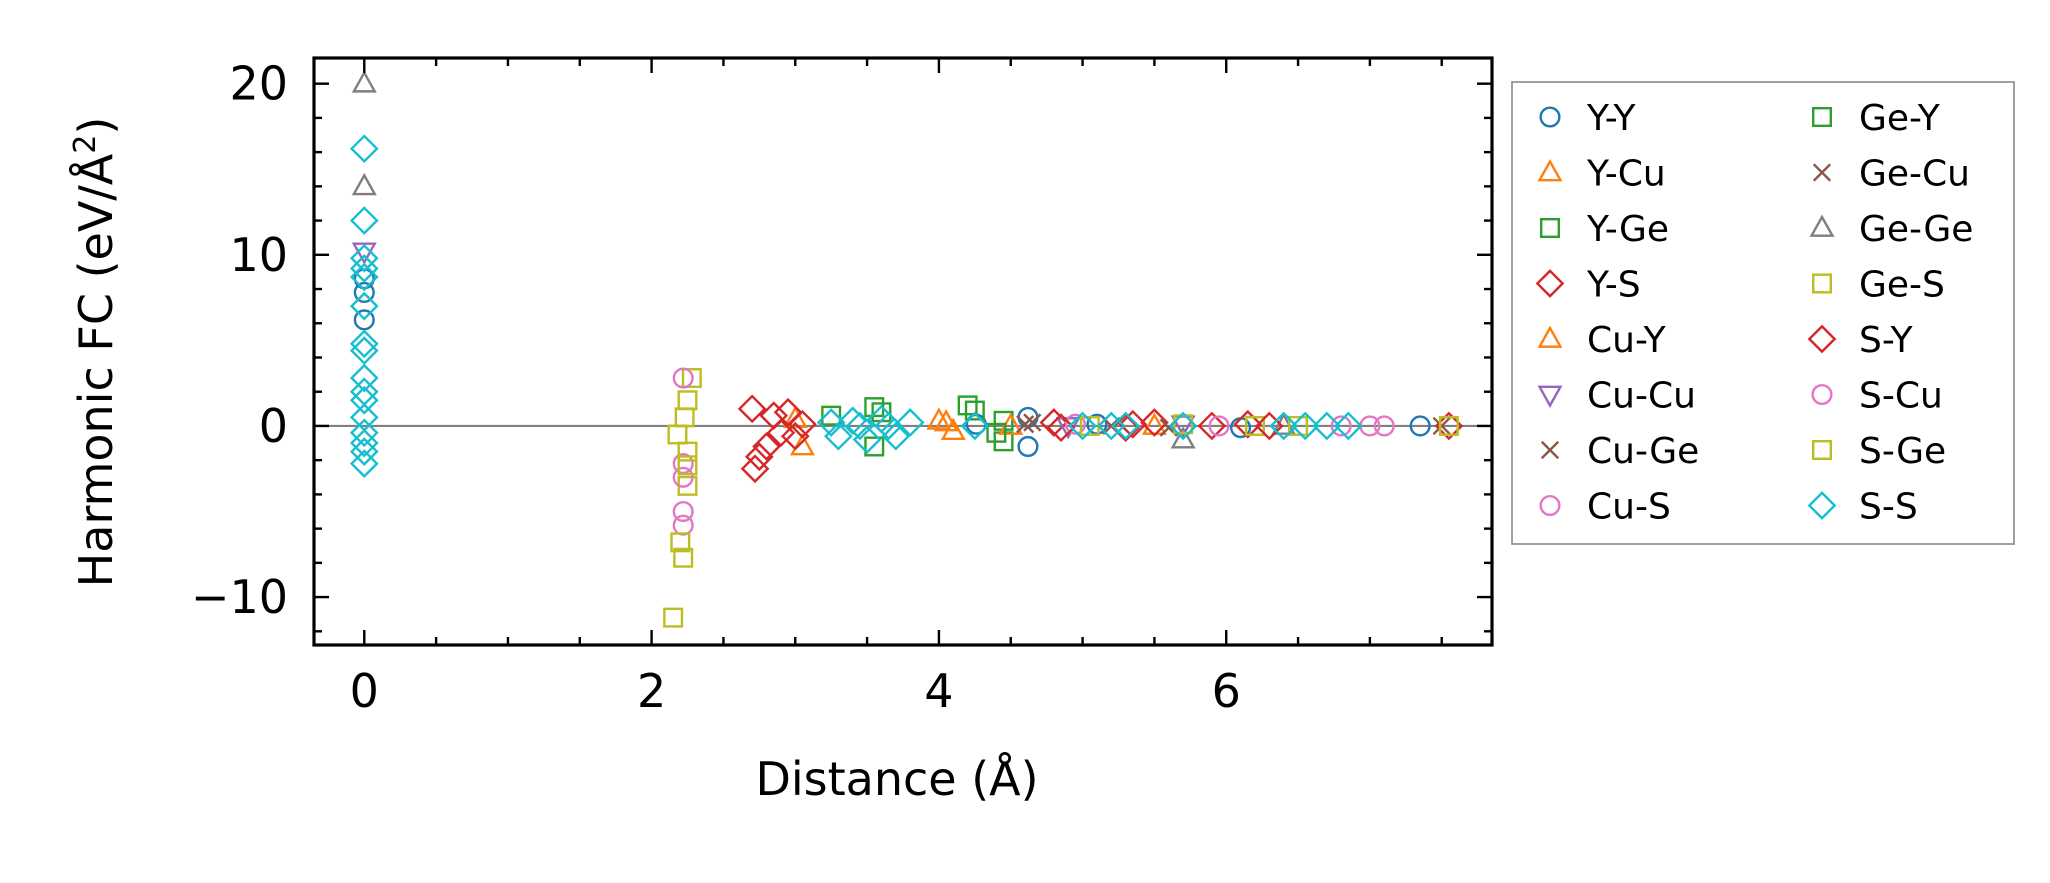 This screenshot has height=883, width=2050. I want to click on series-ge-cu, so click(1100, 425).